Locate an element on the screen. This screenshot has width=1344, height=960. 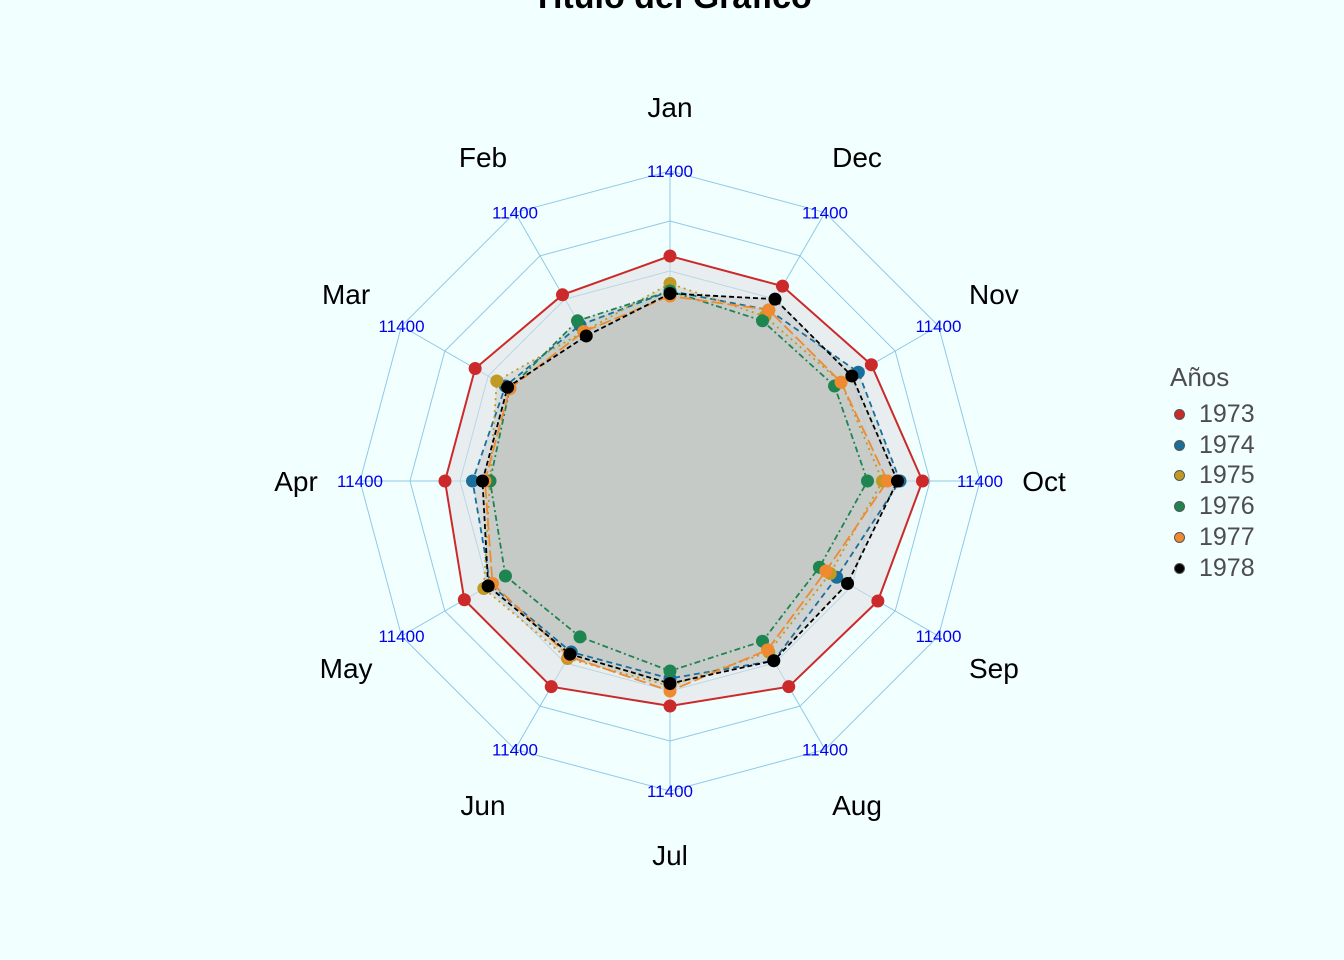
data-point-1976-Jun is located at coordinates (580, 637).